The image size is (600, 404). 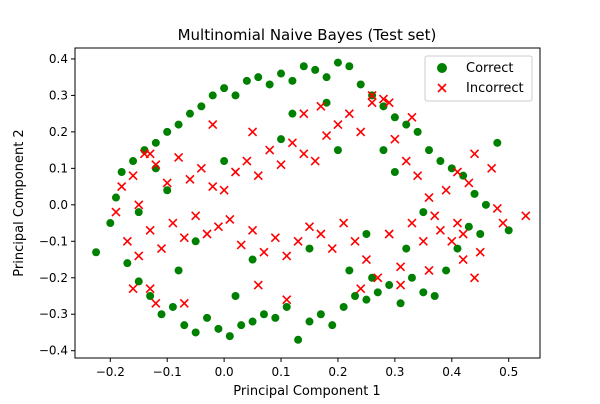 I want to click on y-axis-label: Principal Component 2, so click(x=19, y=202).